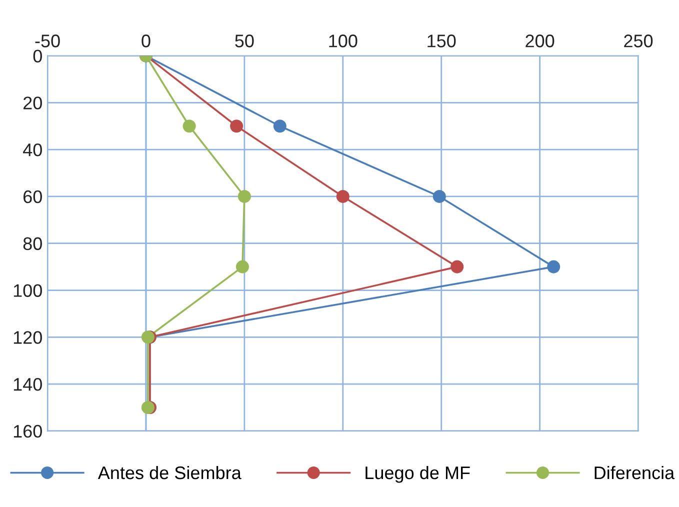 This screenshot has width=679, height=507. Describe the element at coordinates (37, 56) in the screenshot. I see `y-tick-label: 0` at that location.